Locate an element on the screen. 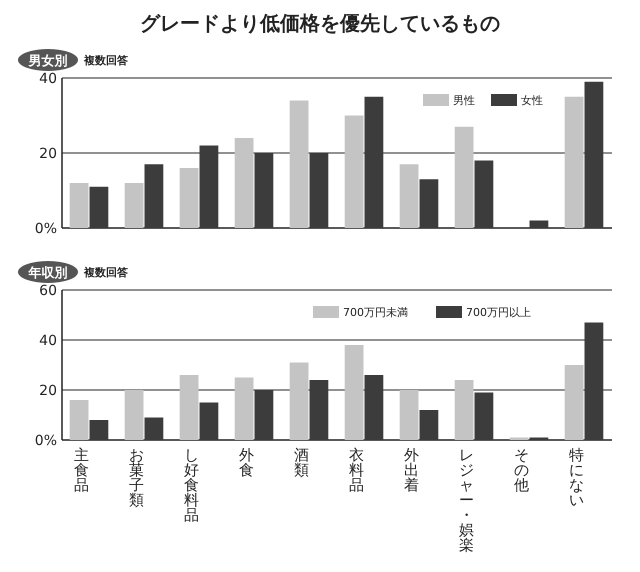  x-tick-label: 特にない is located at coordinates (576, 477).